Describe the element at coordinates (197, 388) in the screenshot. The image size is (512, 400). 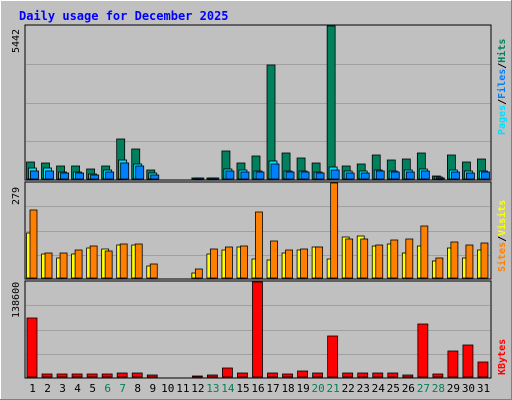
I see `x-tick-label-12: 12` at that location.